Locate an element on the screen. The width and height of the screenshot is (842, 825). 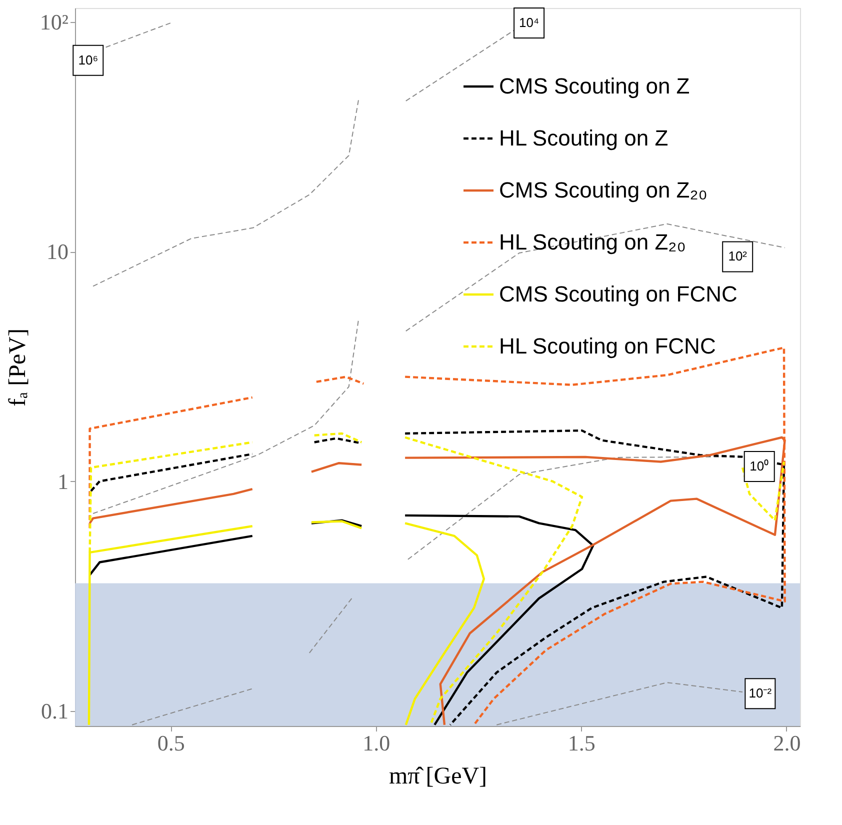
legend-label: HL Scouting on Z is located at coordinates (583, 138).